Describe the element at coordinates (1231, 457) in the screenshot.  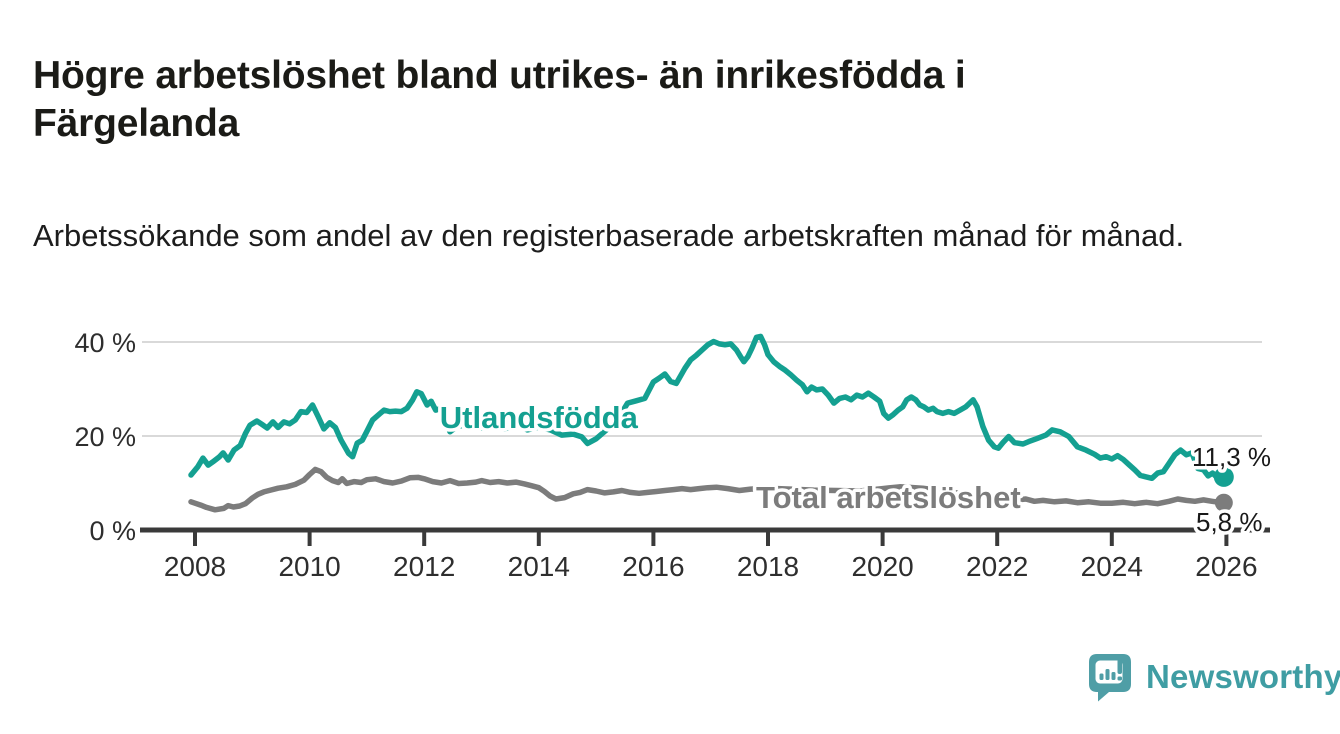
I see `series-end-value-label: 11,3 %` at that location.